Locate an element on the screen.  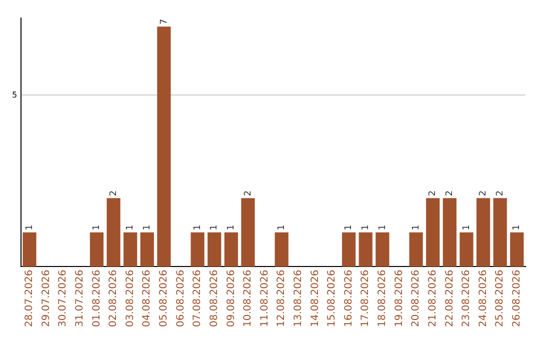
x-tick-label: 04.08.2026 is located at coordinates (147, 299).